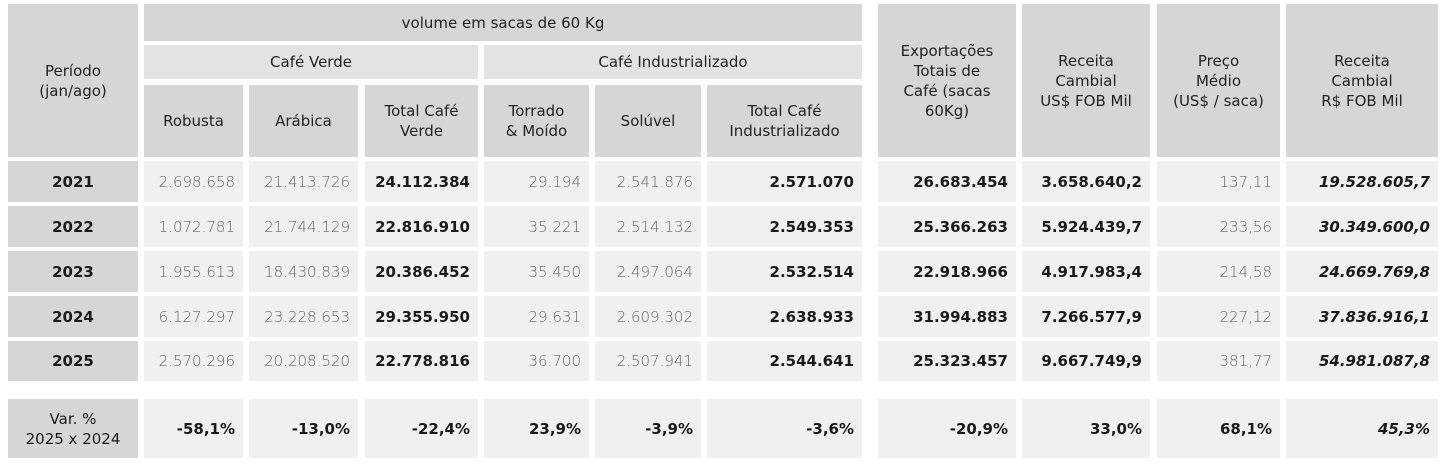 This screenshot has height=470, width=1449. I want to click on cell-total-cafe-verde-text: 22.816.910, so click(422, 226).